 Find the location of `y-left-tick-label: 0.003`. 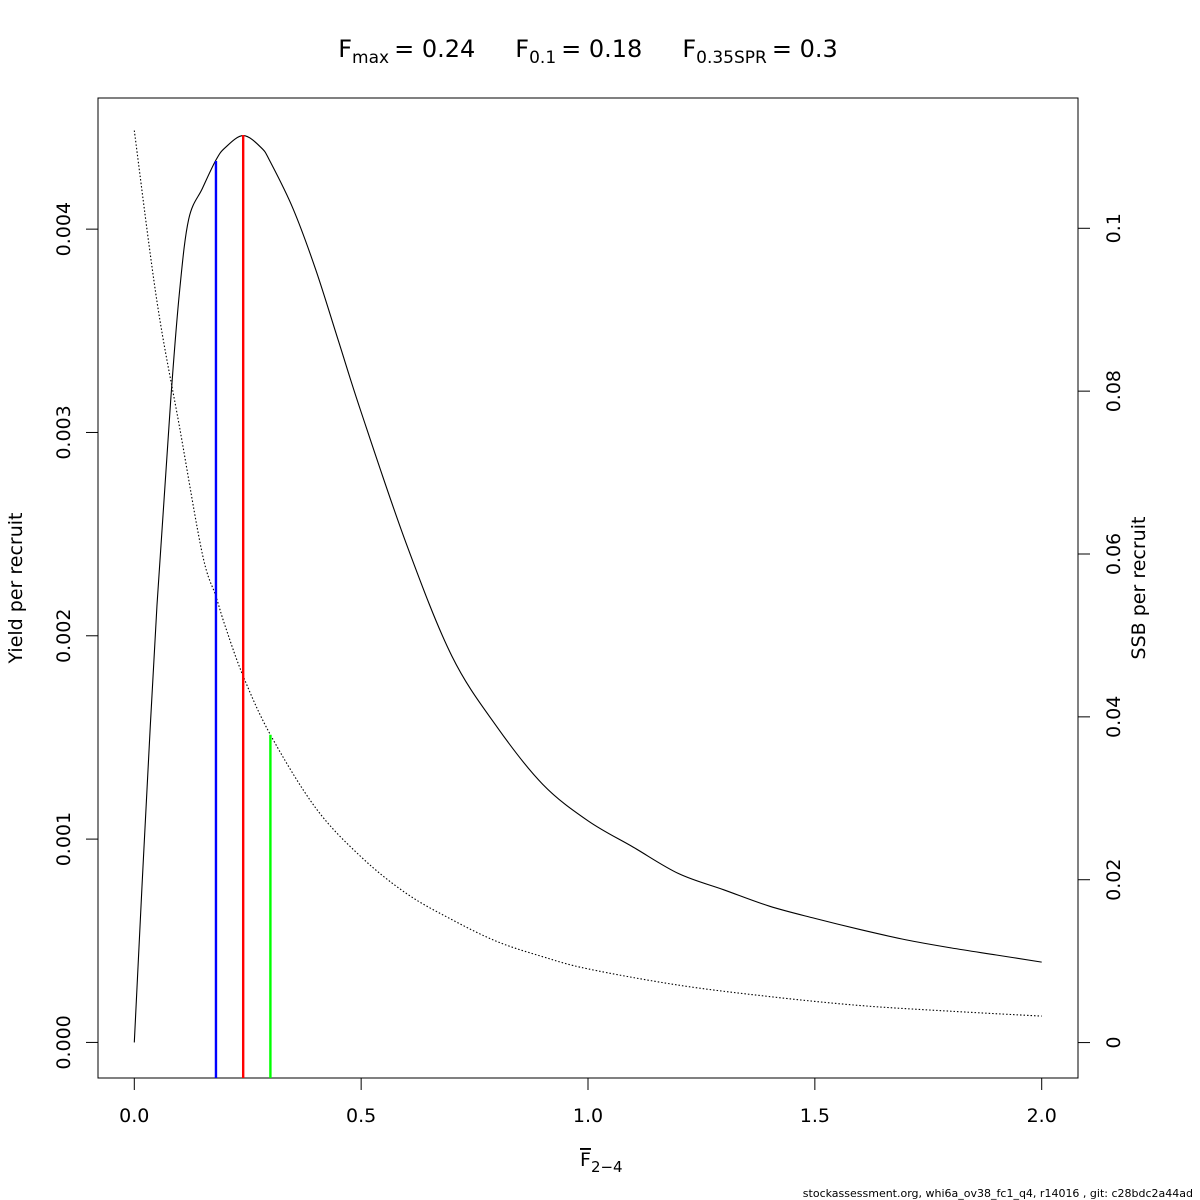

y-left-tick-label: 0.003 is located at coordinates (64, 432).